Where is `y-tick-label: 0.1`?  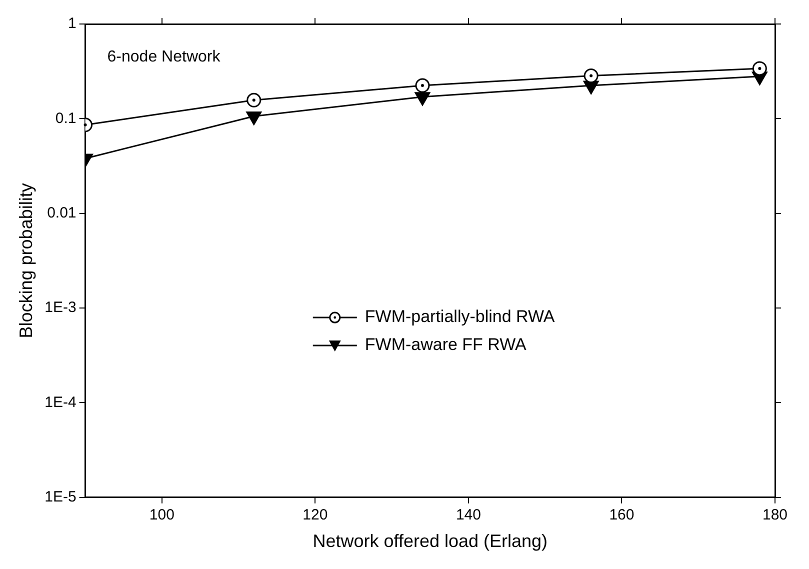 y-tick-label: 0.1 is located at coordinates (65, 118).